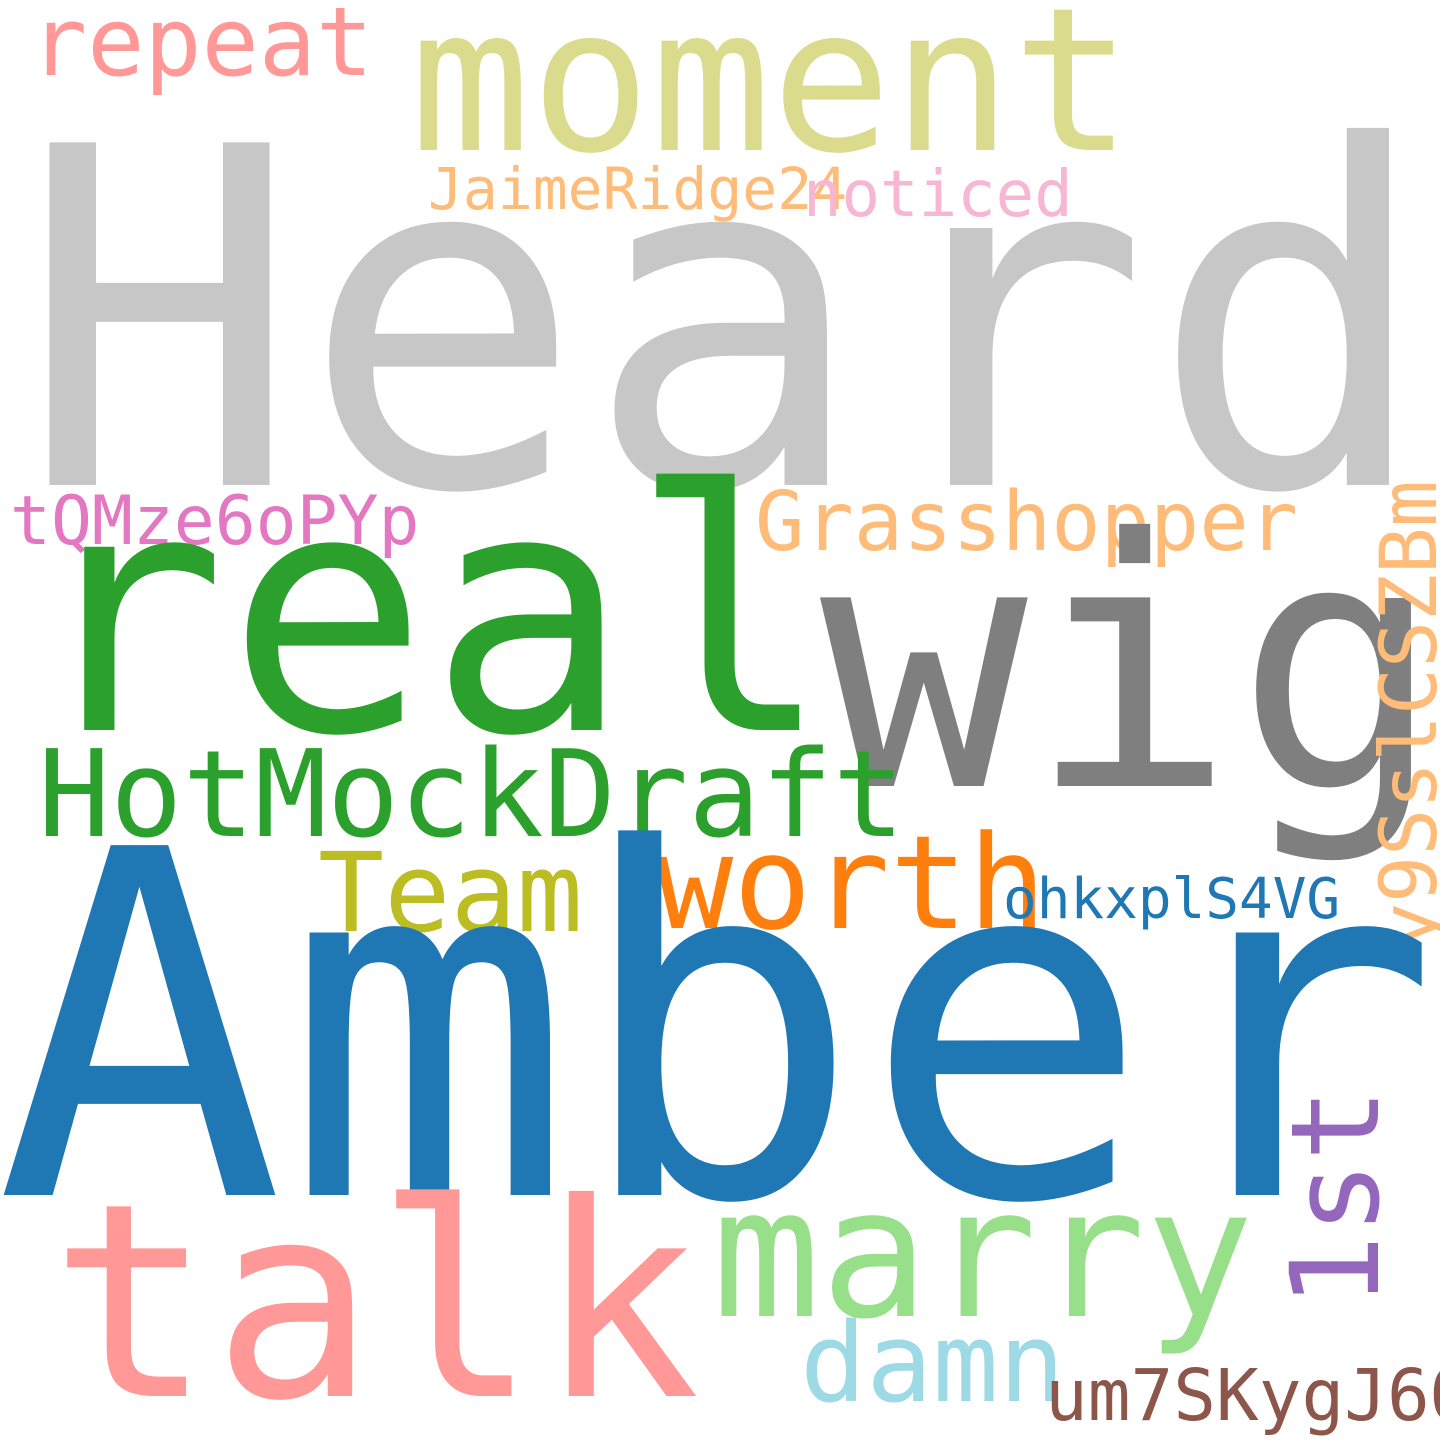 This screenshot has height=1440, width=1440. I want to click on word-1st: 1st, so click(1336, 1198).